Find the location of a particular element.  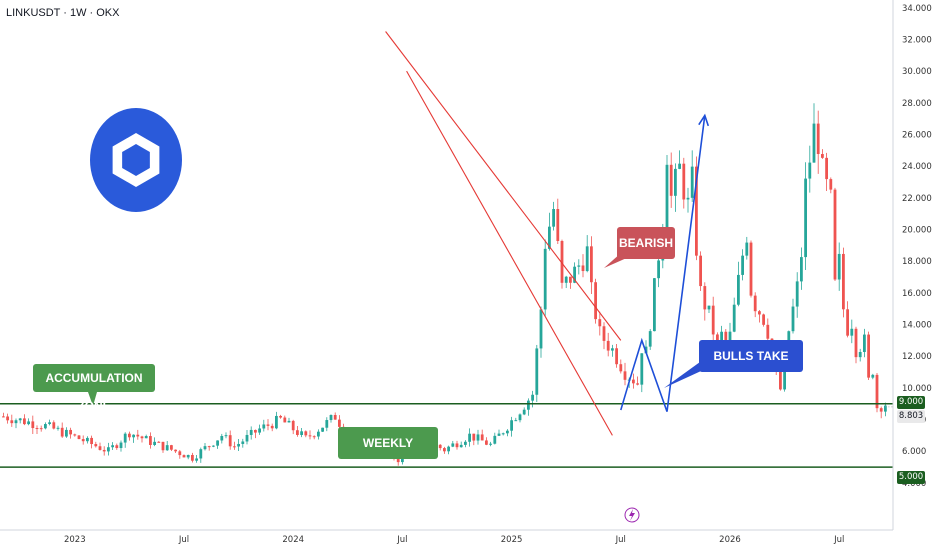

bearish-channel-line is located at coordinates (509, 253).